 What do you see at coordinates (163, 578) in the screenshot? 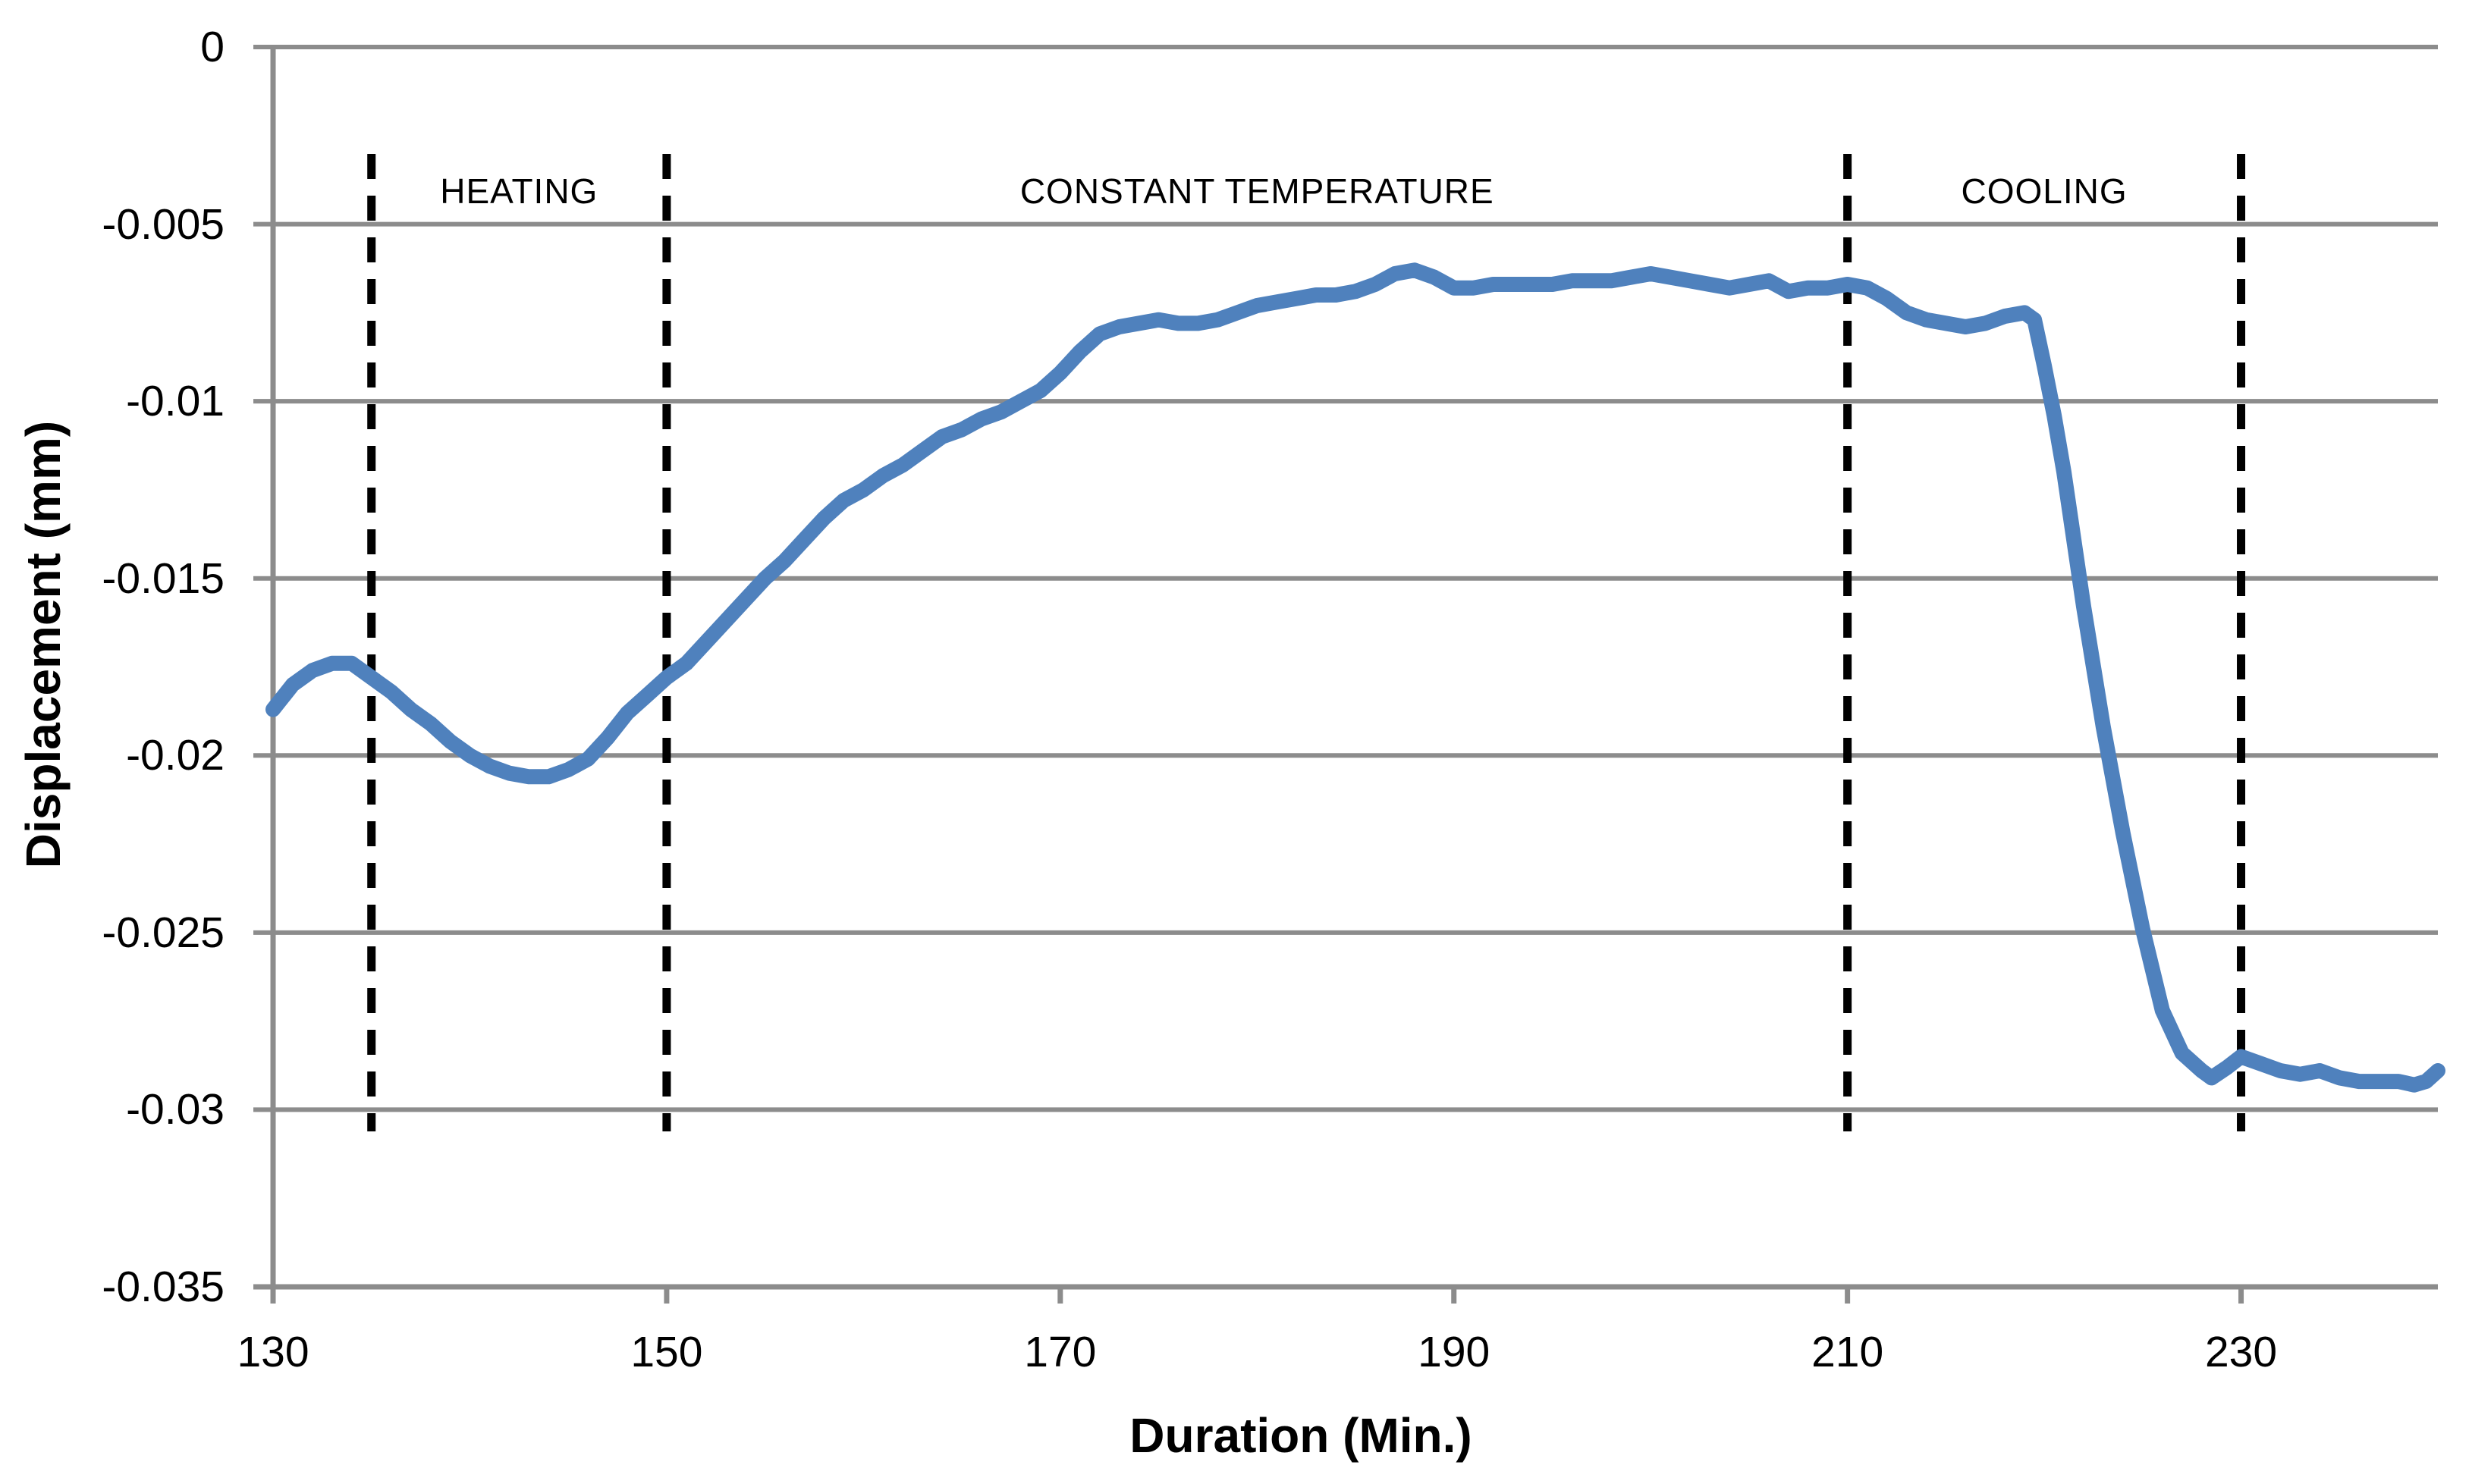
I see `y-axis-tick-label: -0.015` at bounding box center [163, 578].